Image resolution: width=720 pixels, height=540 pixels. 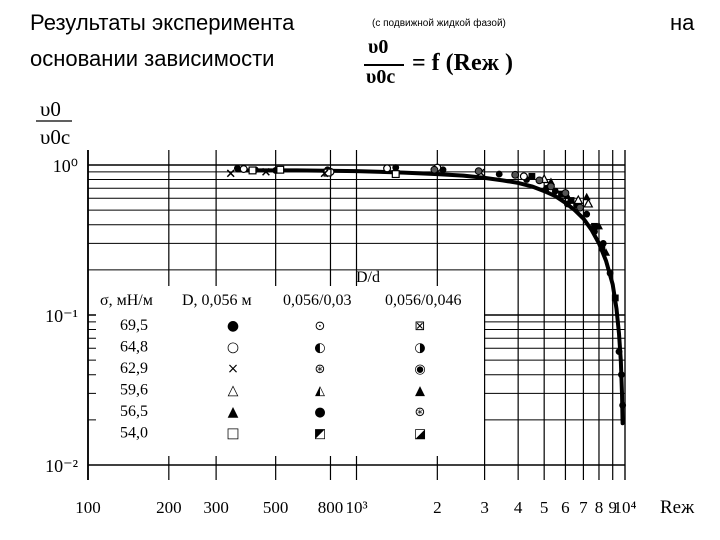 I want to click on x-tick-label: 10⁴, so click(x=625, y=507).